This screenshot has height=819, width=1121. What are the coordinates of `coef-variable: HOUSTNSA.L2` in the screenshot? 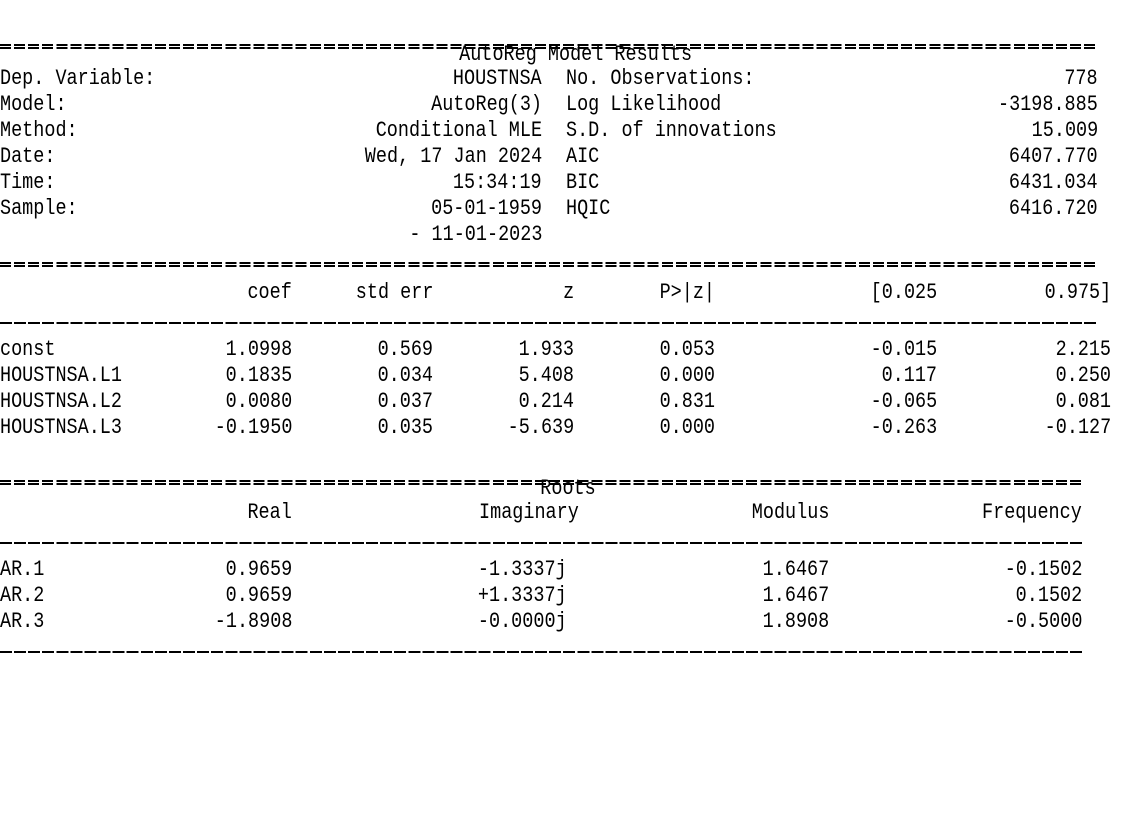 It's located at (61, 401).